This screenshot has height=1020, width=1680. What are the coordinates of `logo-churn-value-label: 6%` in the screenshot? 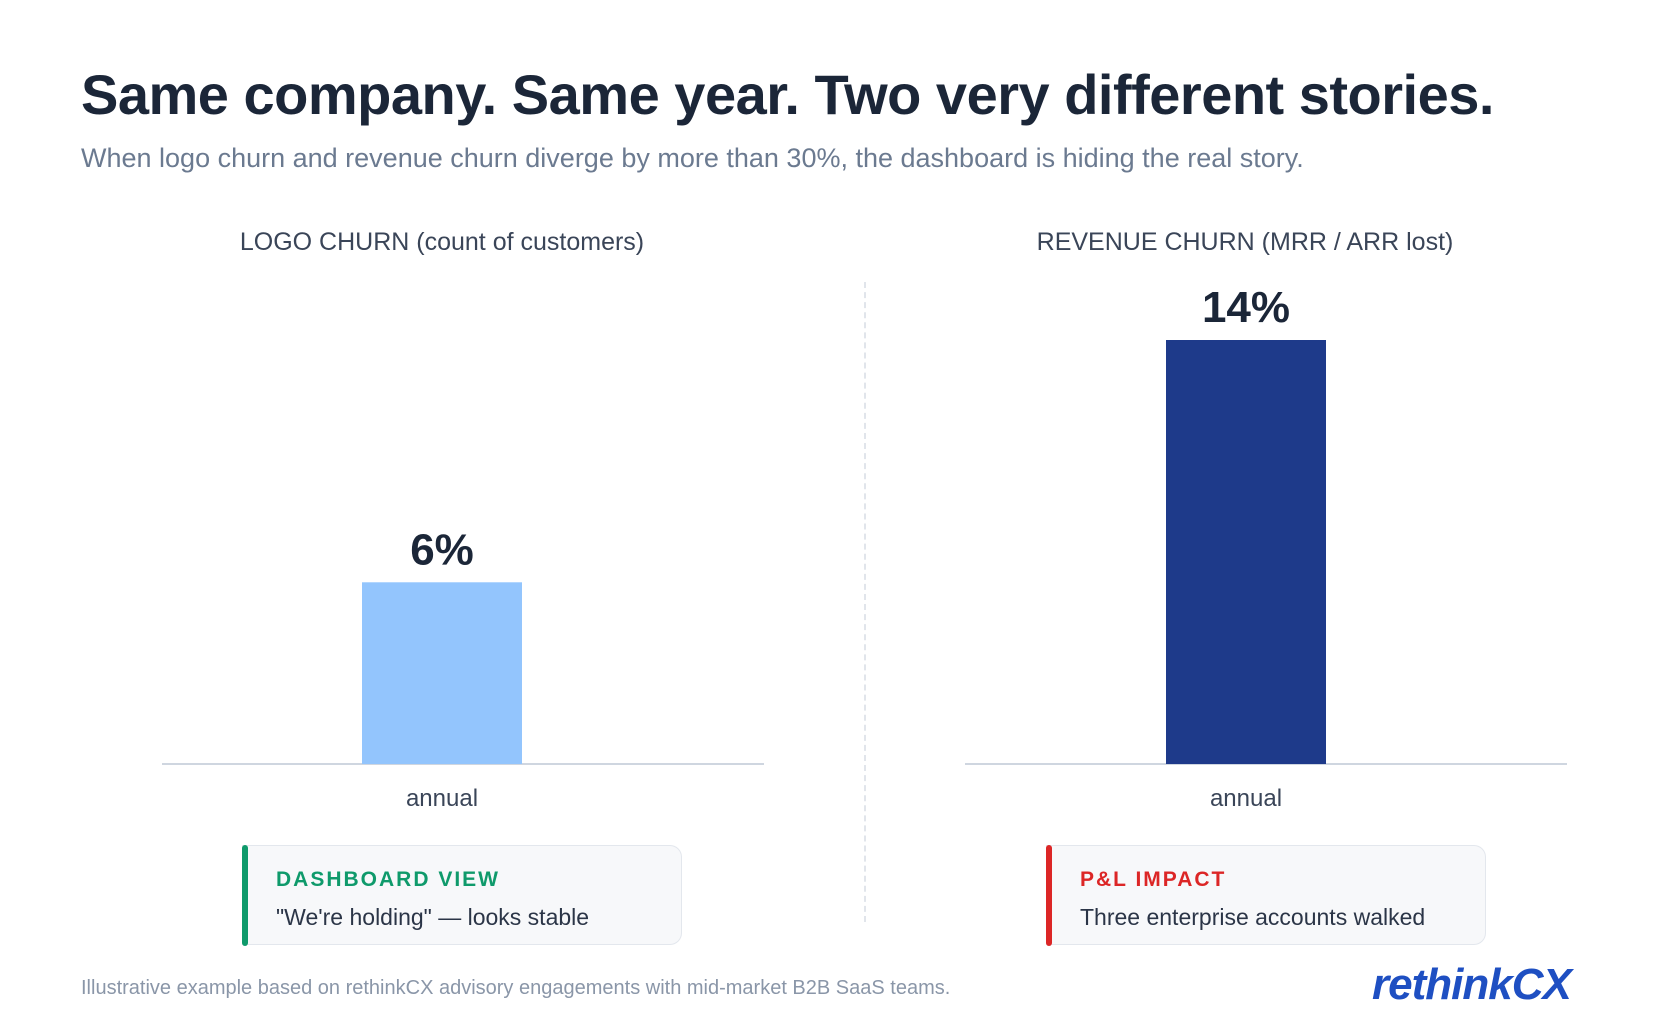 It's located at (442, 549).